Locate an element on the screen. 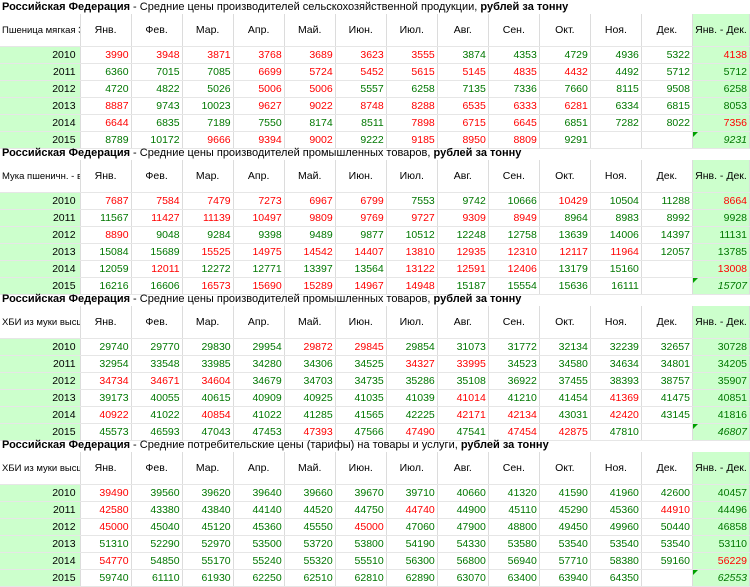  value-cell: 6333 is located at coordinates (514, 106).